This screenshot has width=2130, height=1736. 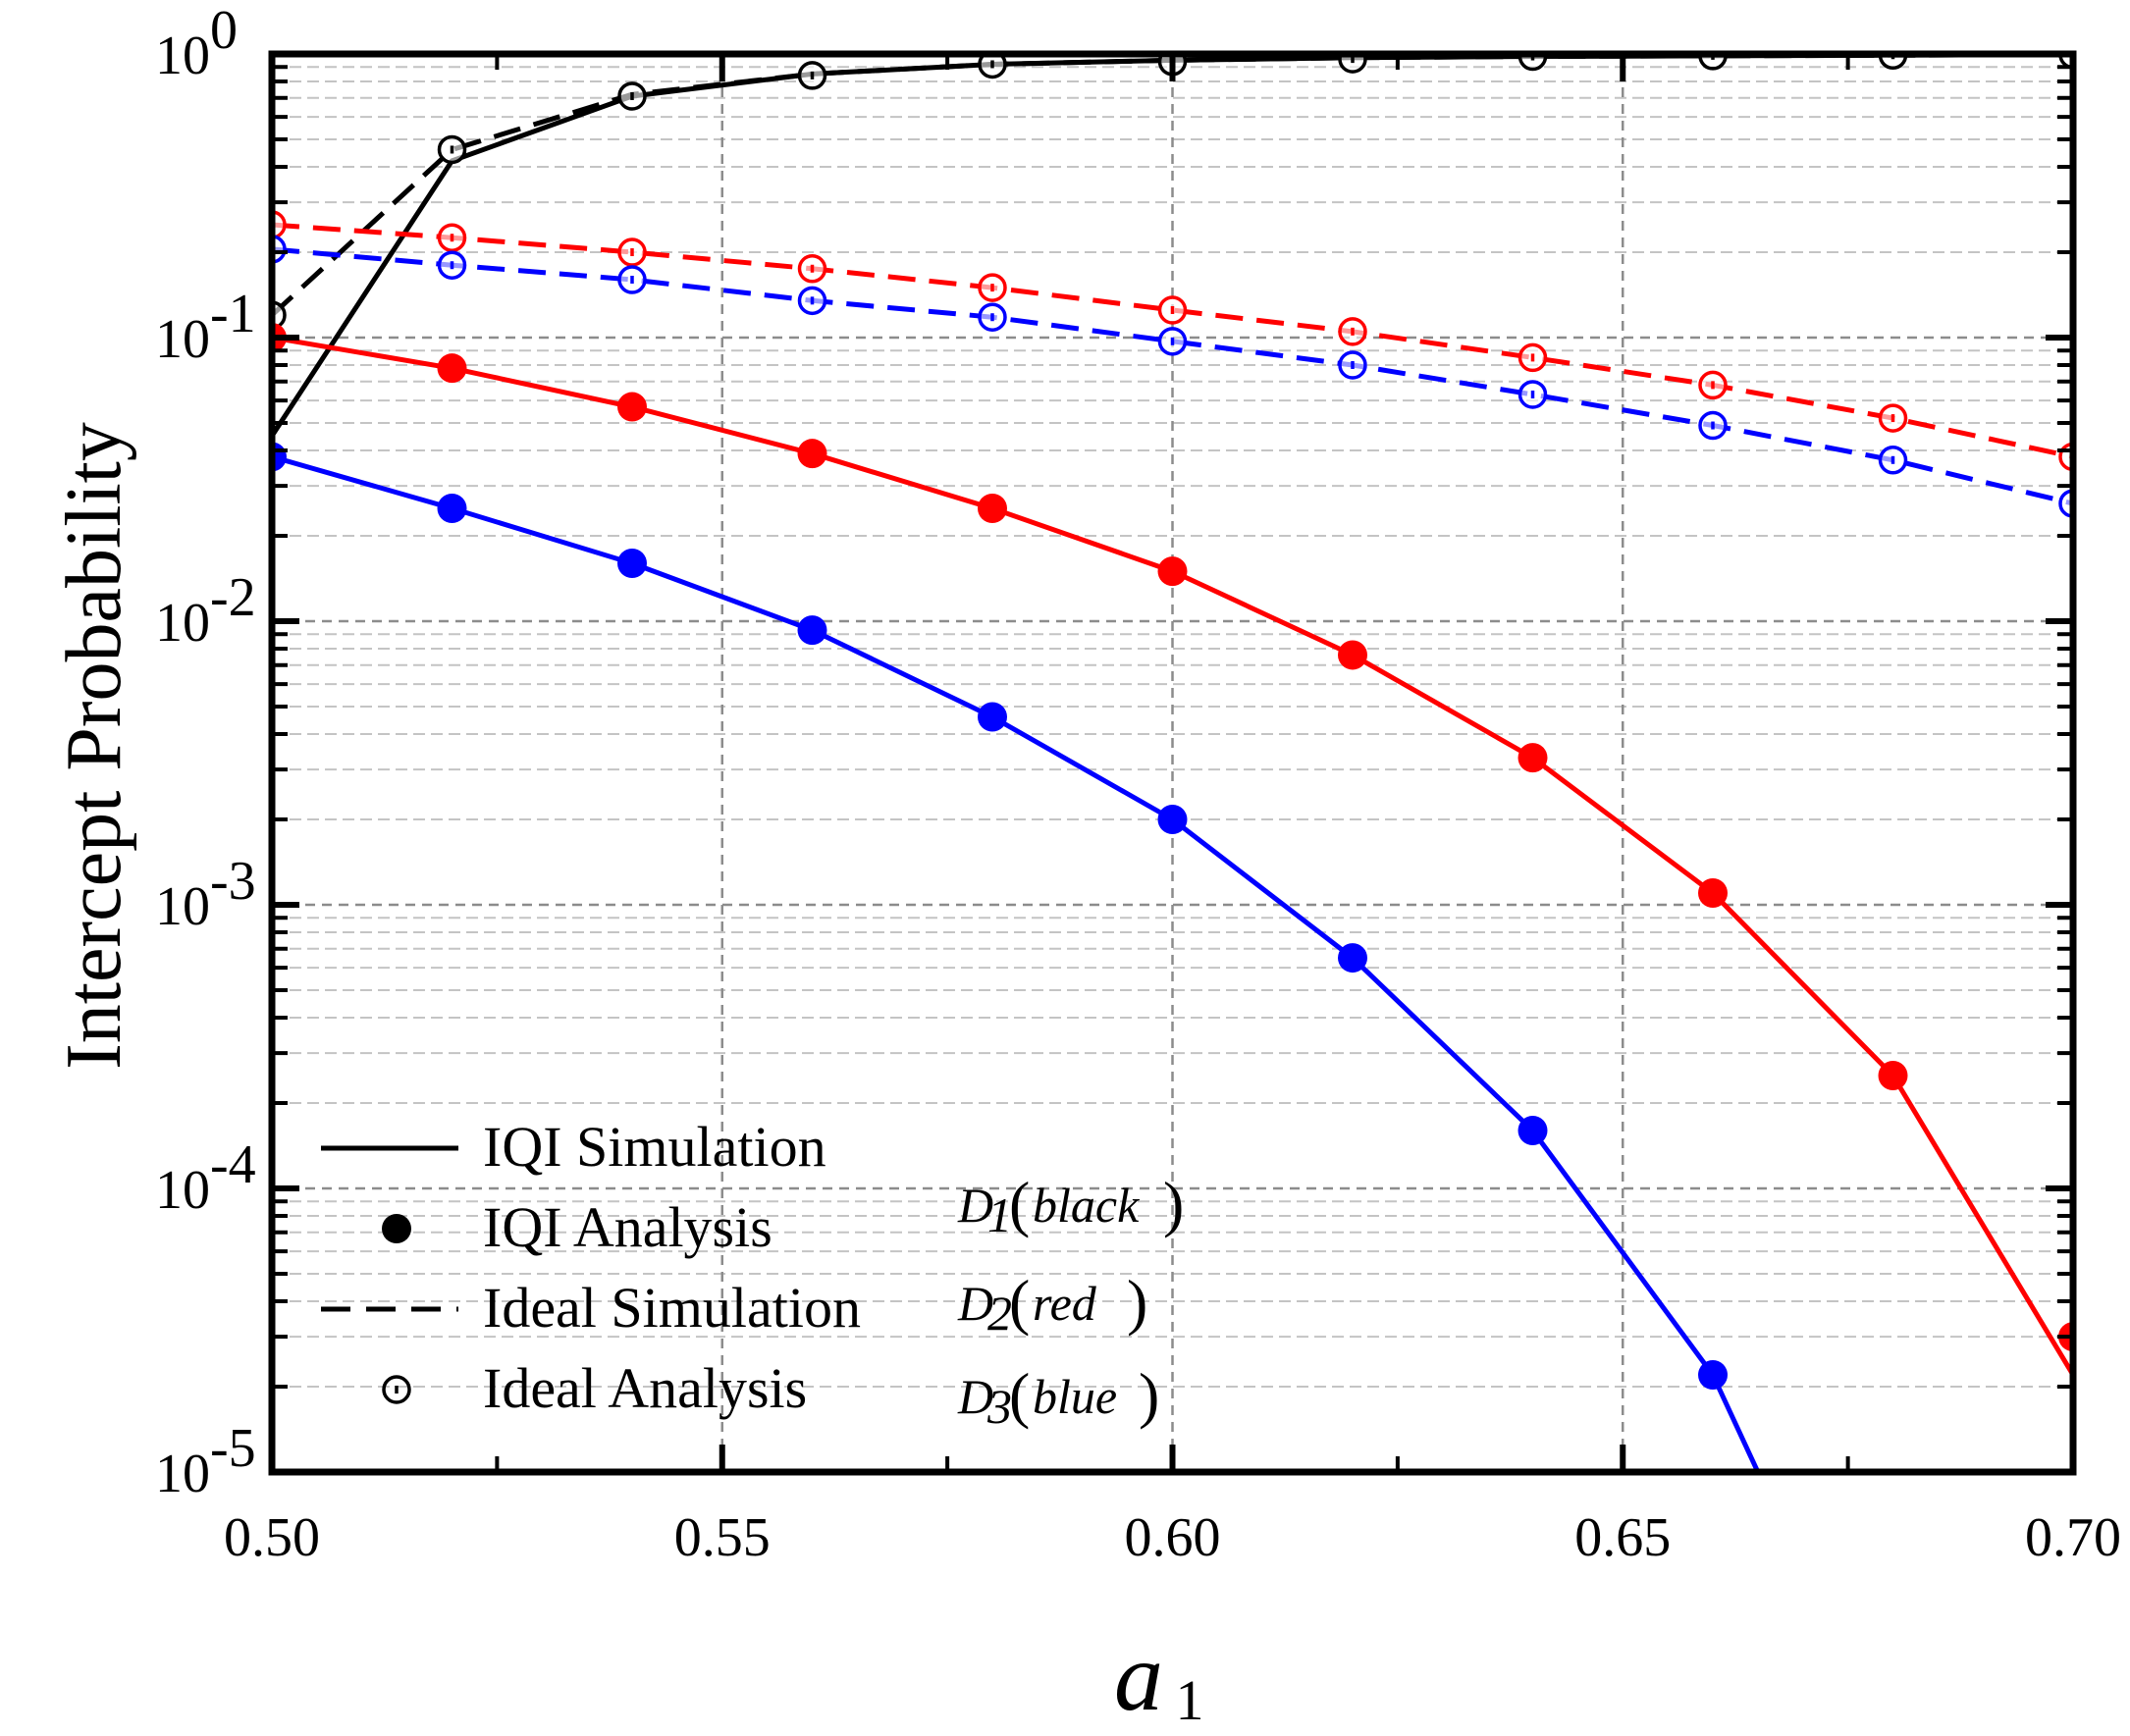 I want to click on annotation-d3-lparen: (, so click(x=1019, y=1395).